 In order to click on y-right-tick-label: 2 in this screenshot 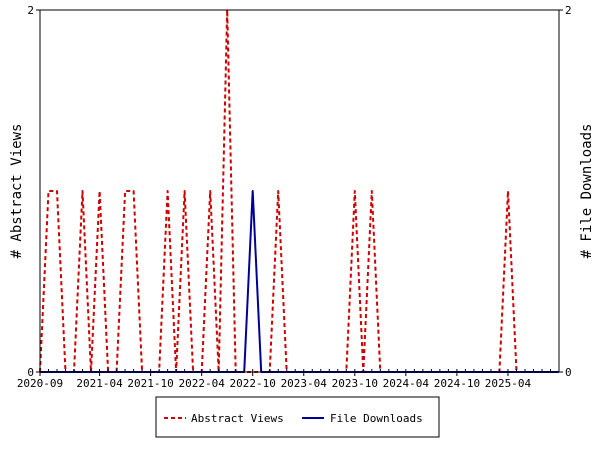, I will do `click(568, 10)`.